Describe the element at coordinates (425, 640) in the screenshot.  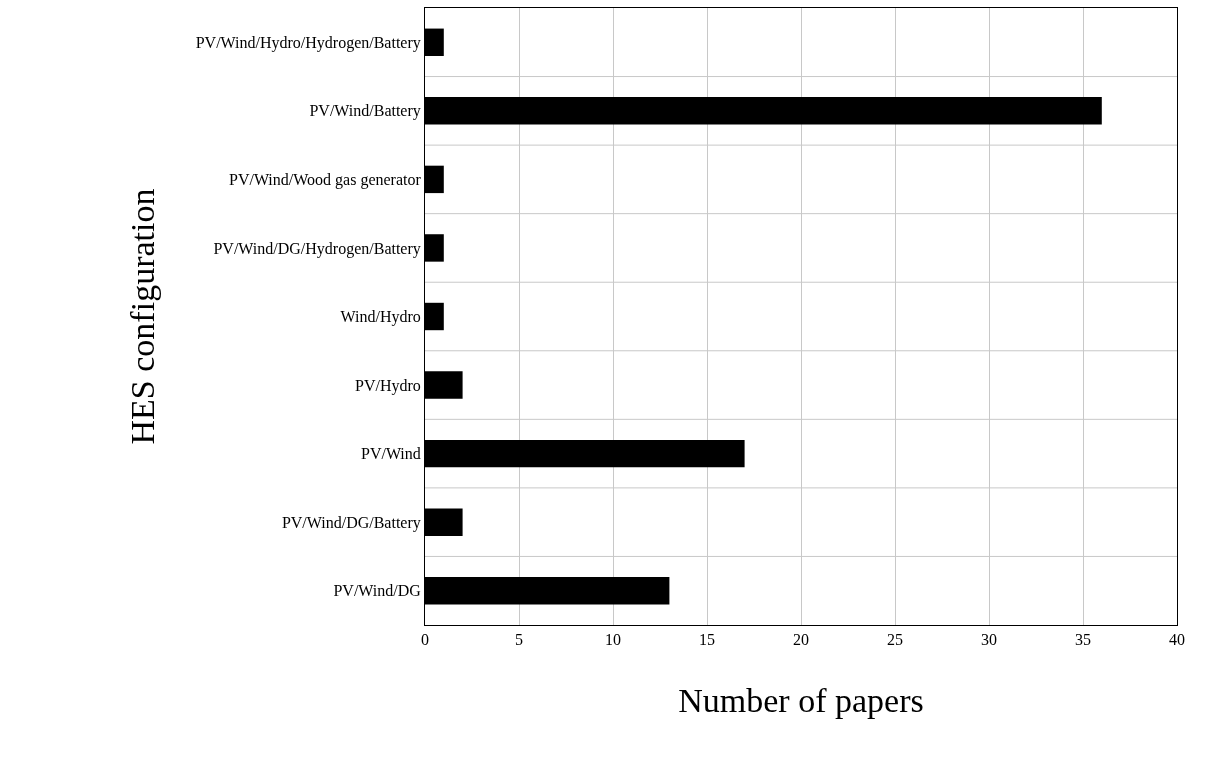
I see `x-tick-label: 0` at that location.